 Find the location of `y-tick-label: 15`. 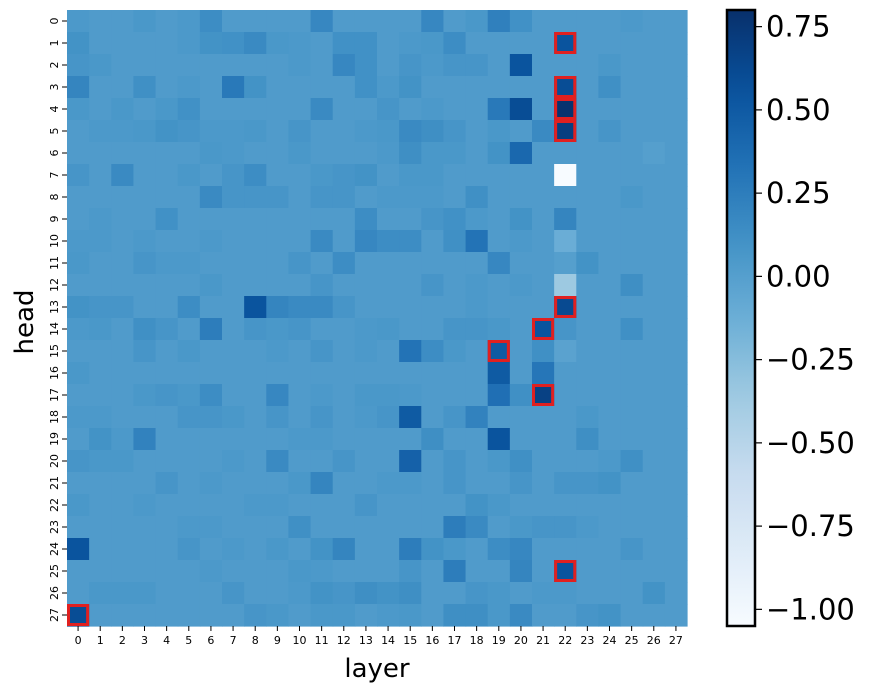

y-tick-label: 15 is located at coordinates (54, 351).